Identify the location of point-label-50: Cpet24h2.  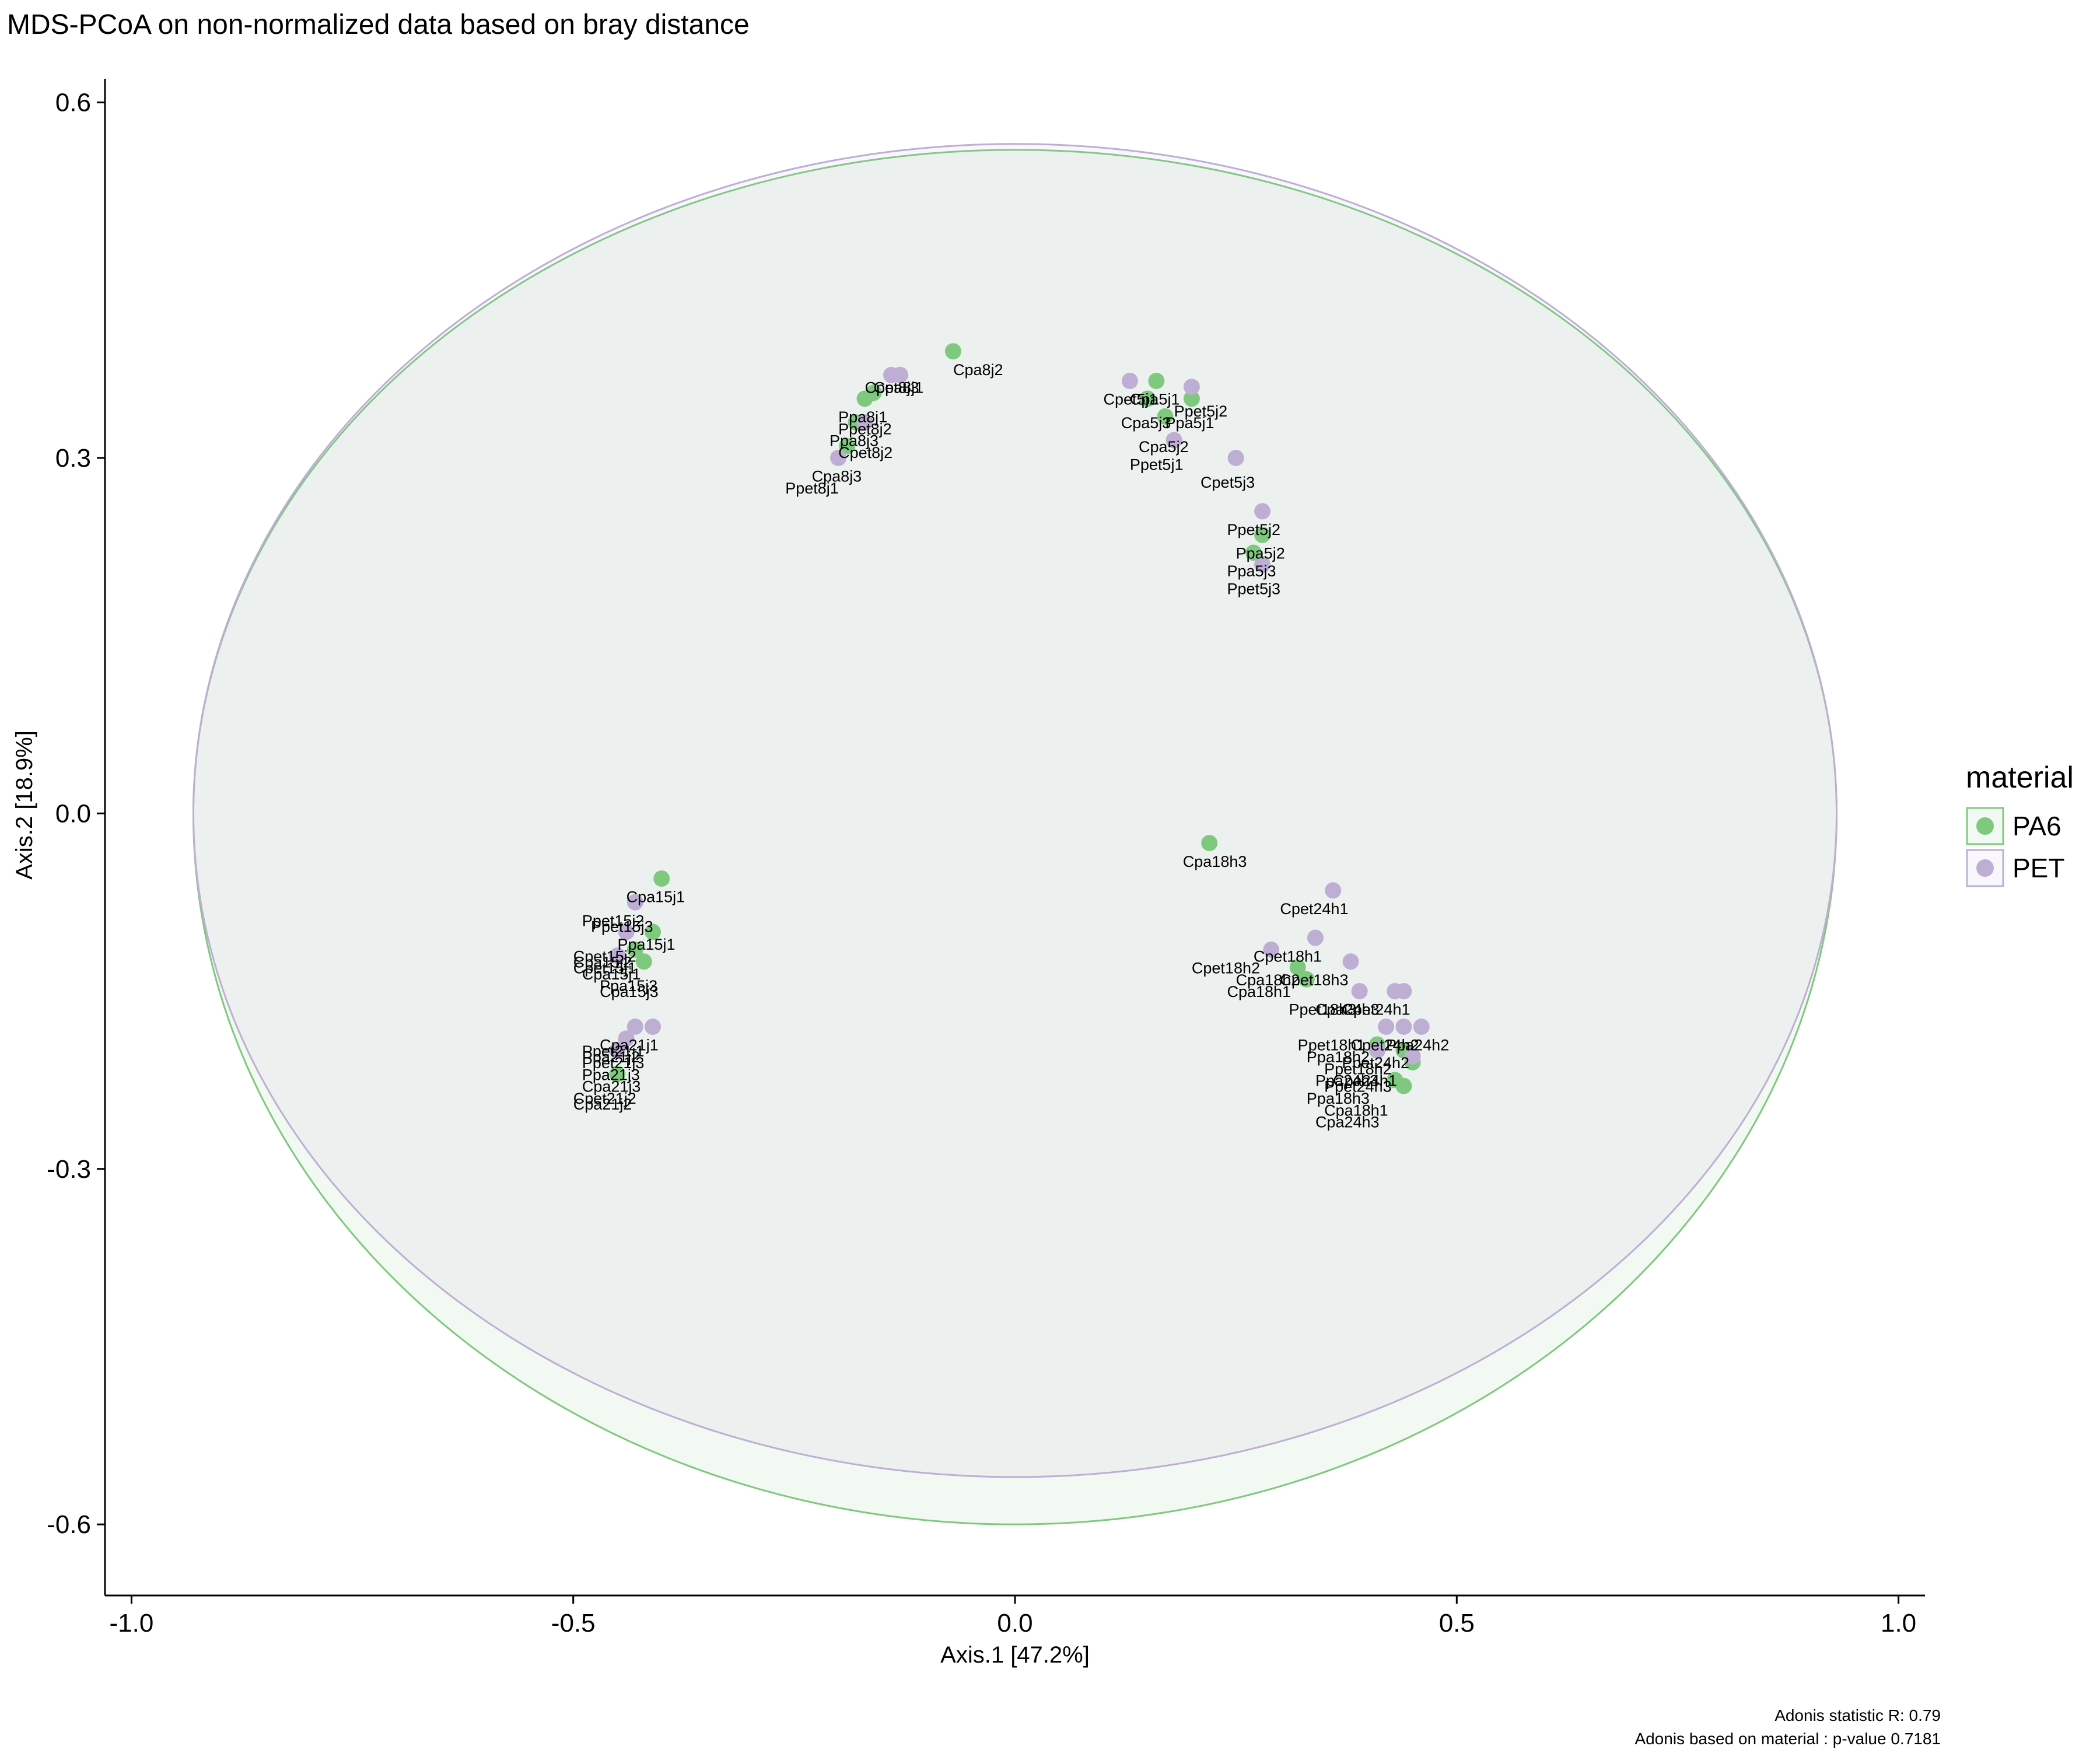
(1385, 1045).